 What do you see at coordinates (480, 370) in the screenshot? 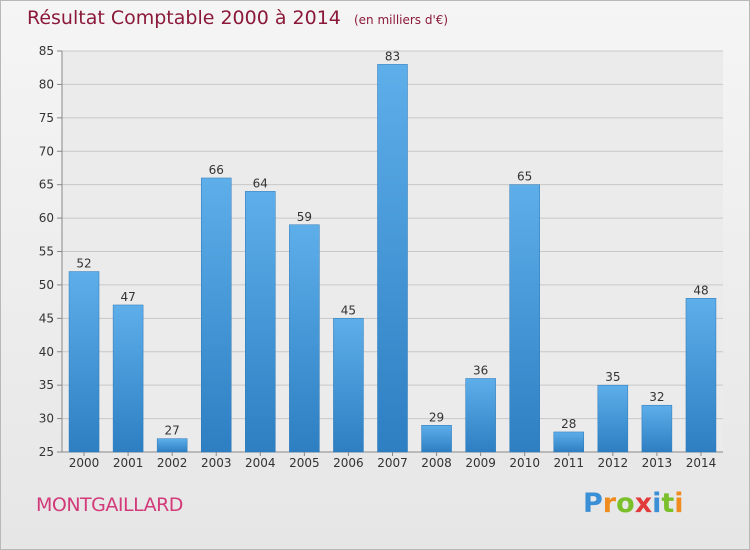
I see `data-label: 36` at bounding box center [480, 370].